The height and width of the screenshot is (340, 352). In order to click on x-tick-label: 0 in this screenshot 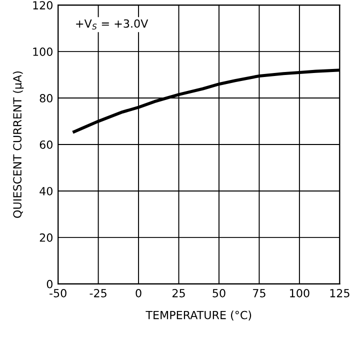, I will do `click(139, 293)`.